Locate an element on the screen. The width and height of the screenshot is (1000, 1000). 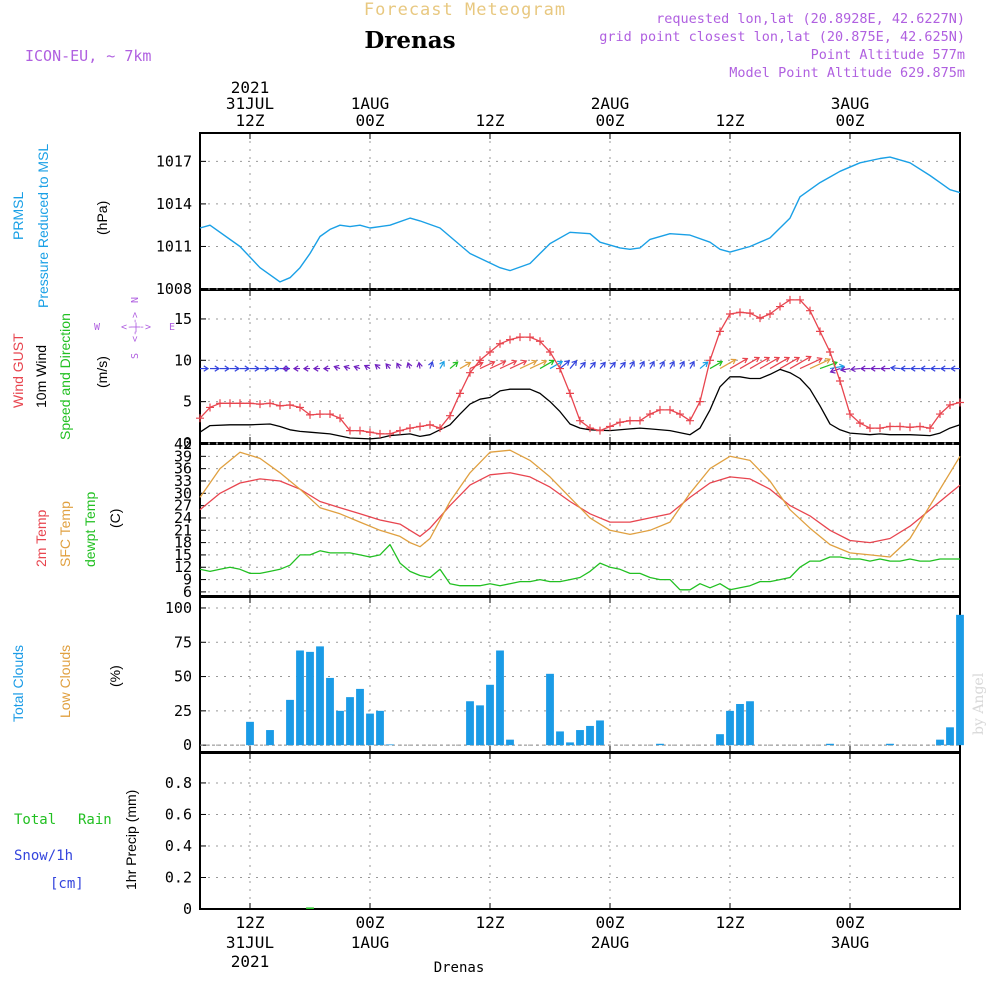
y-tick-label: 1017 is located at coordinates (174, 161).